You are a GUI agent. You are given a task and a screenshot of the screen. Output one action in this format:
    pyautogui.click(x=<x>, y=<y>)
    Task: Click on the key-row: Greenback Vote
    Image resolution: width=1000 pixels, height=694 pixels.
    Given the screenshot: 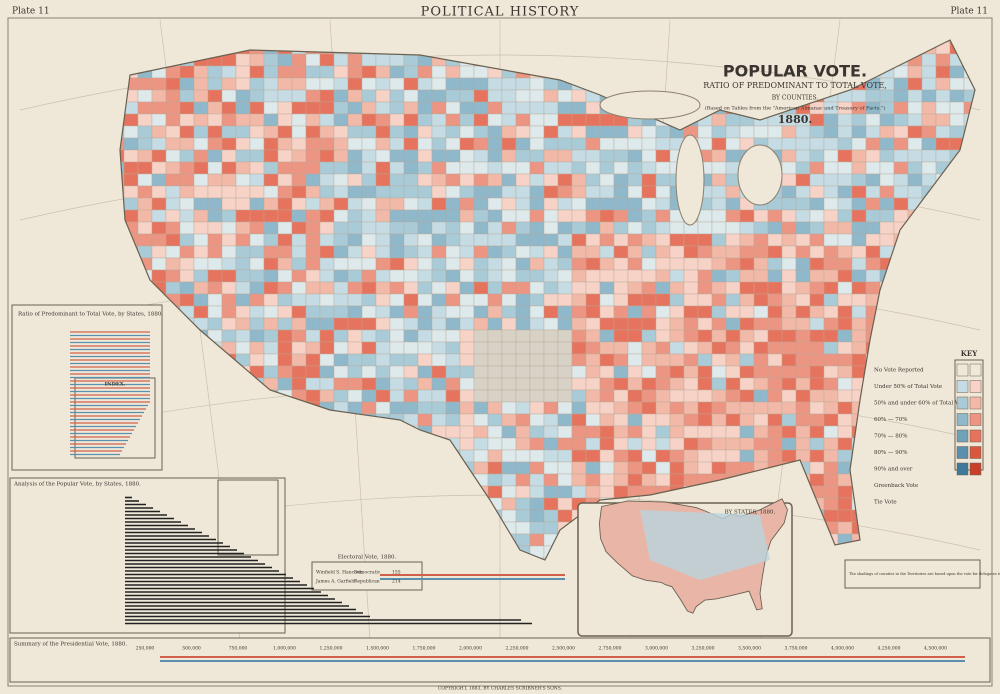 What is the action you would take?
    pyautogui.click(x=896, y=486)
    